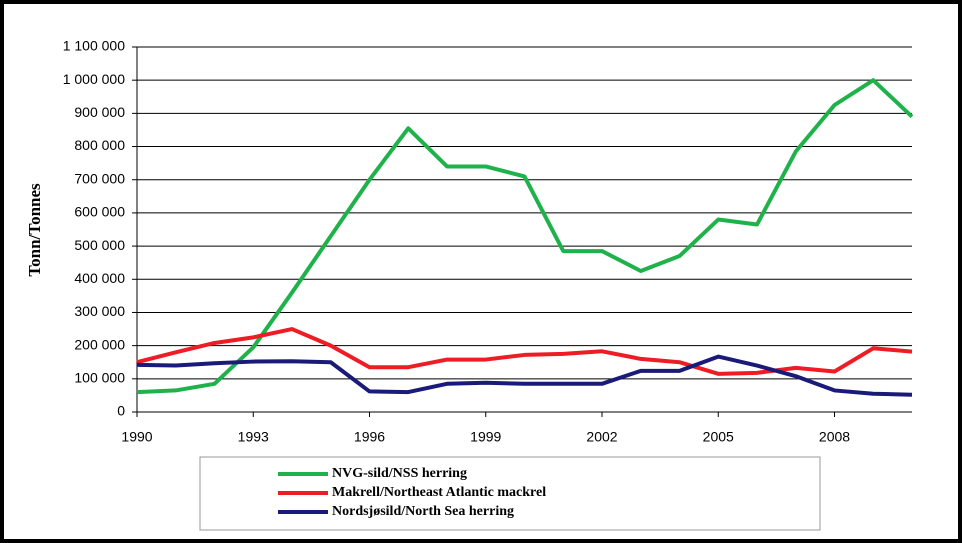 Image resolution: width=962 pixels, height=543 pixels. What do you see at coordinates (99, 378) in the screenshot?
I see `y-tick-label: 100 000` at bounding box center [99, 378].